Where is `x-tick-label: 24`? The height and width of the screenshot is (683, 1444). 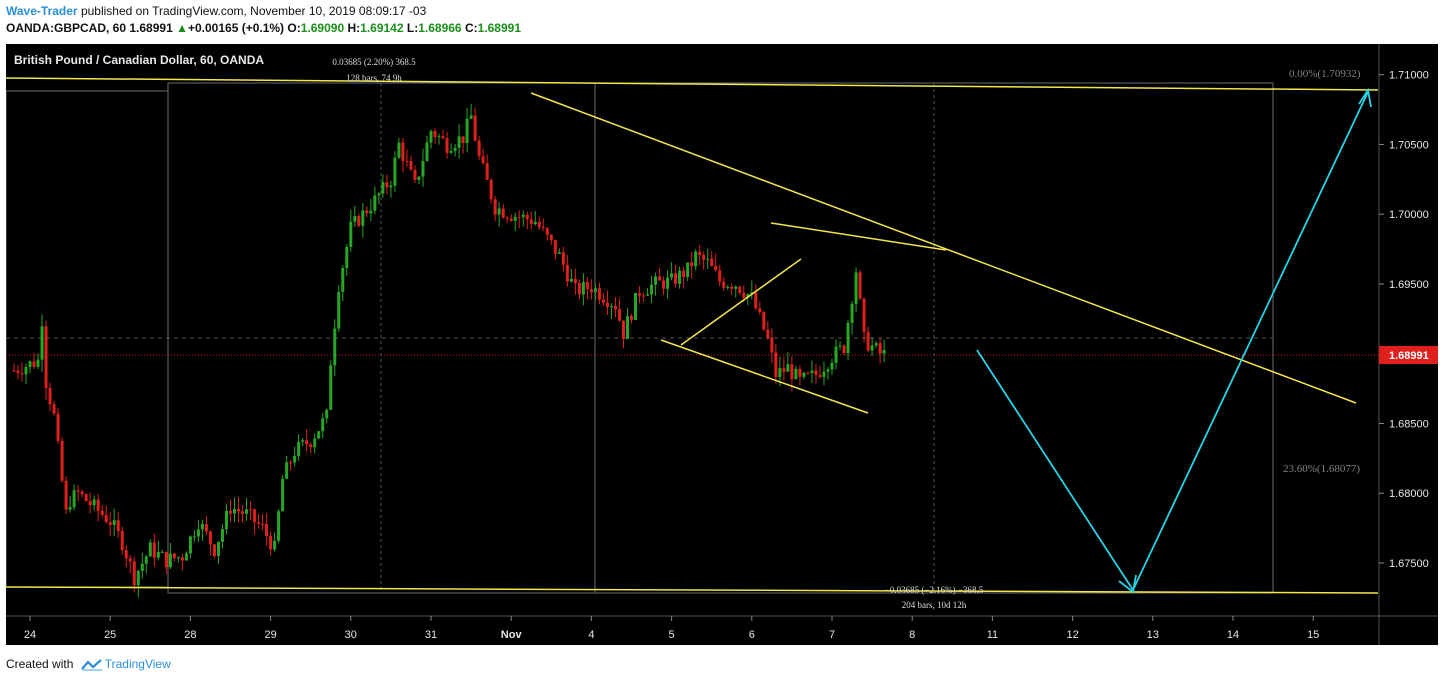 x-tick-label: 24 is located at coordinates (30, 635).